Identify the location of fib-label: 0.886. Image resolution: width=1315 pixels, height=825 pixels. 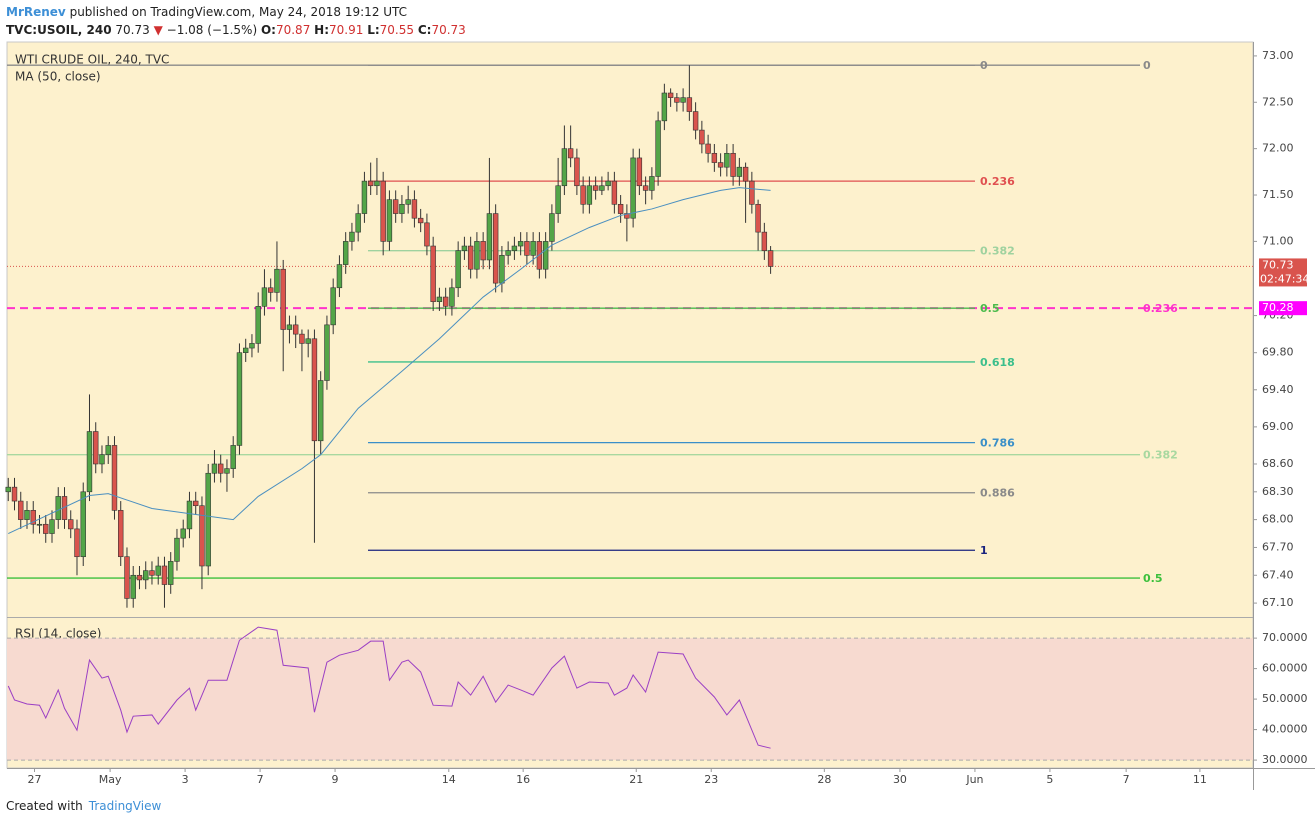
(997, 493).